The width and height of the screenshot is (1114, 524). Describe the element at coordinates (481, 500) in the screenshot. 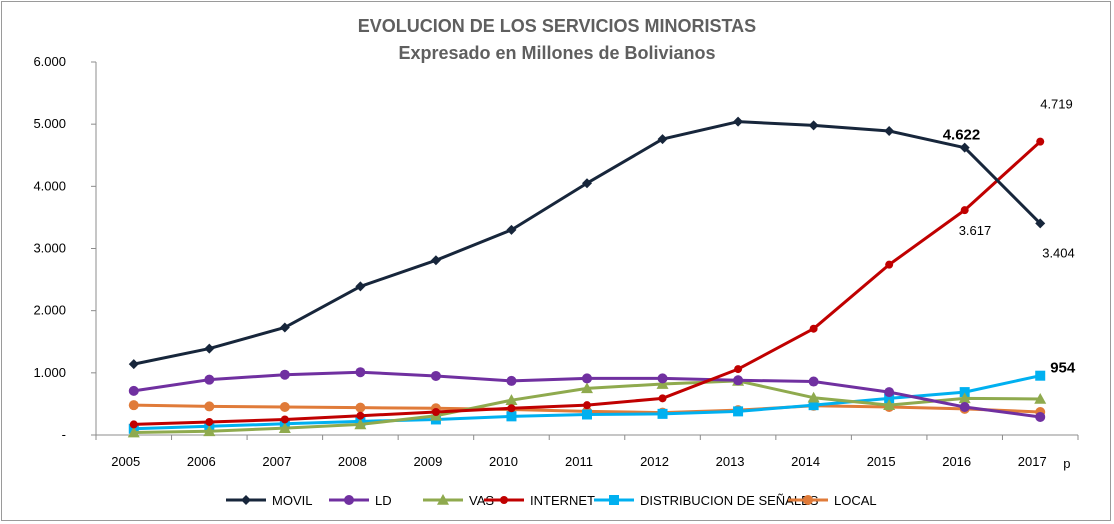

I see `legend-label-vas: VAS` at that location.